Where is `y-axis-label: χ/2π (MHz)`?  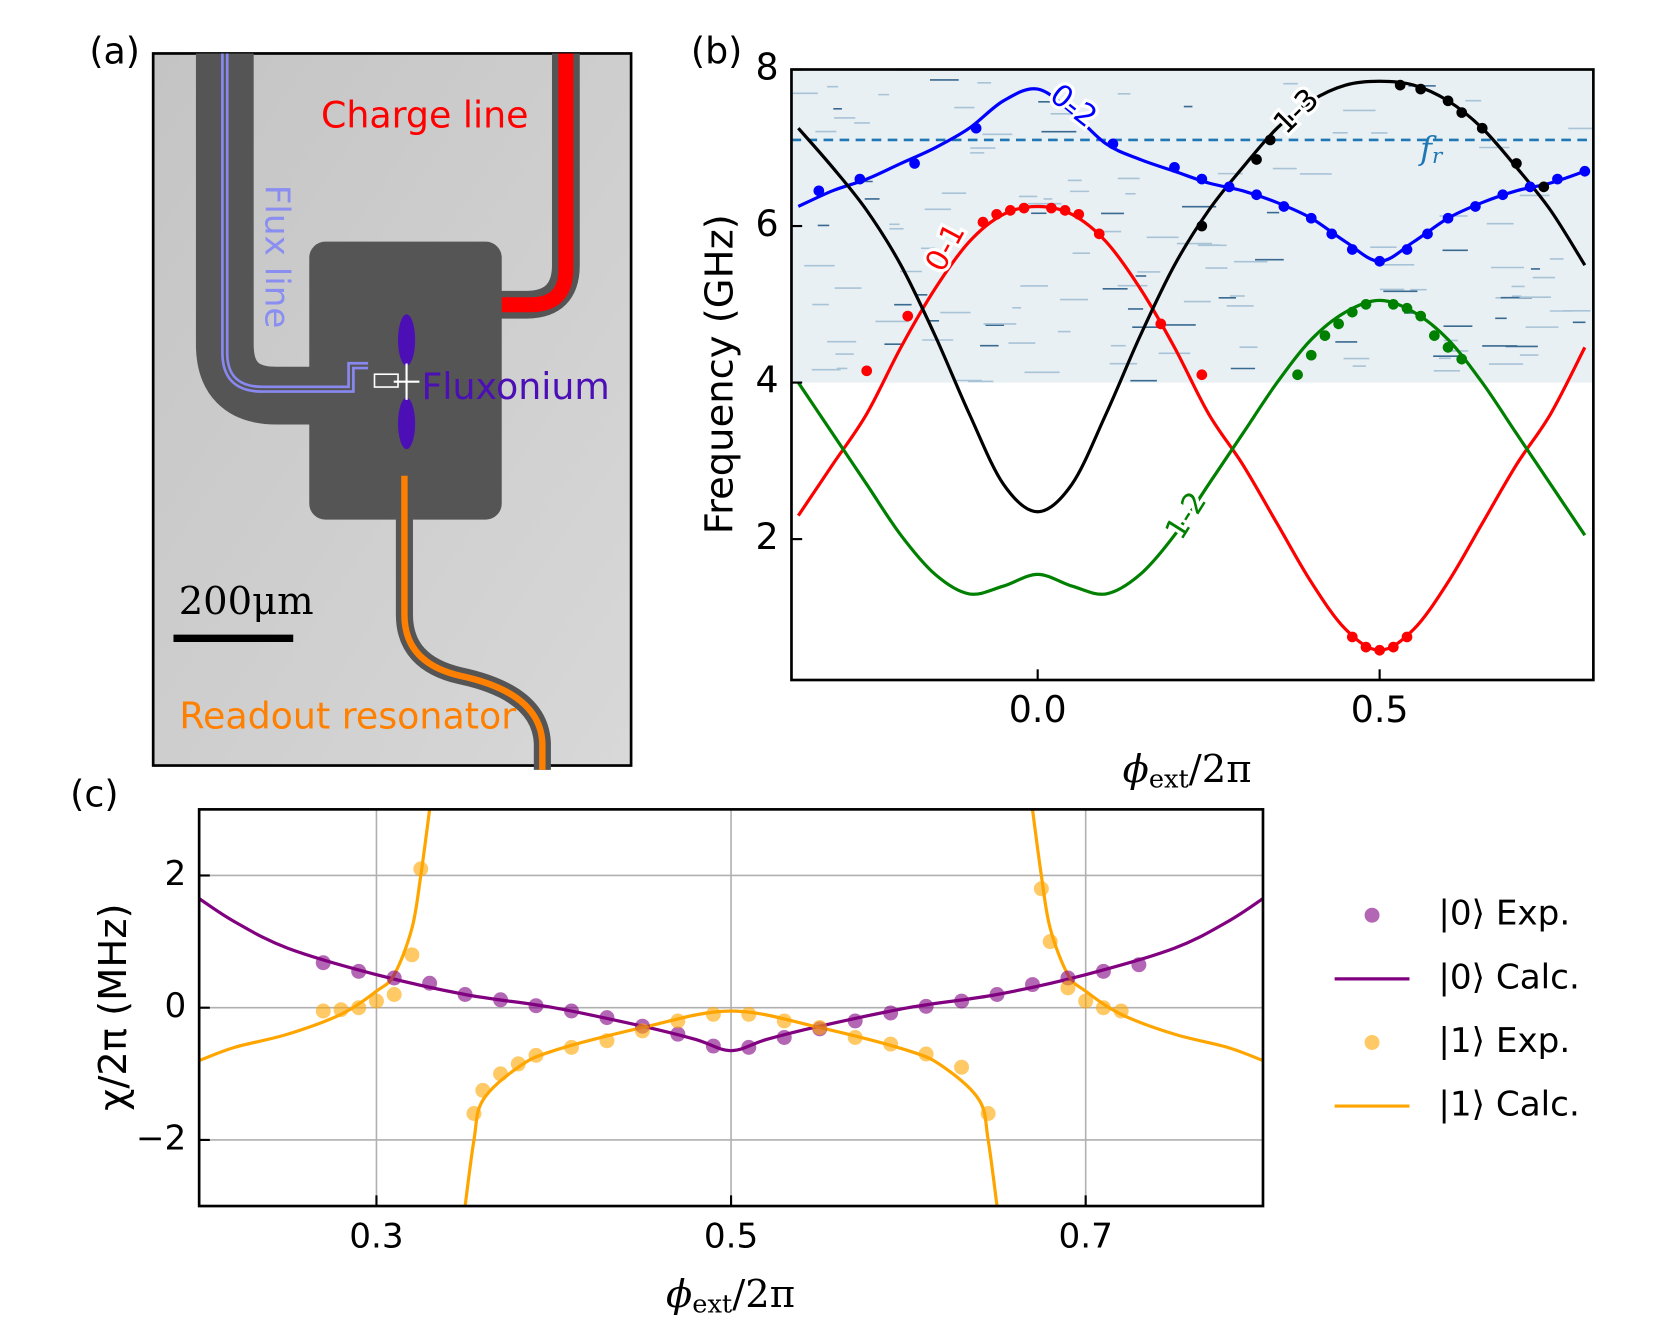
y-axis-label: χ/2π (MHz) is located at coordinates (113, 1006).